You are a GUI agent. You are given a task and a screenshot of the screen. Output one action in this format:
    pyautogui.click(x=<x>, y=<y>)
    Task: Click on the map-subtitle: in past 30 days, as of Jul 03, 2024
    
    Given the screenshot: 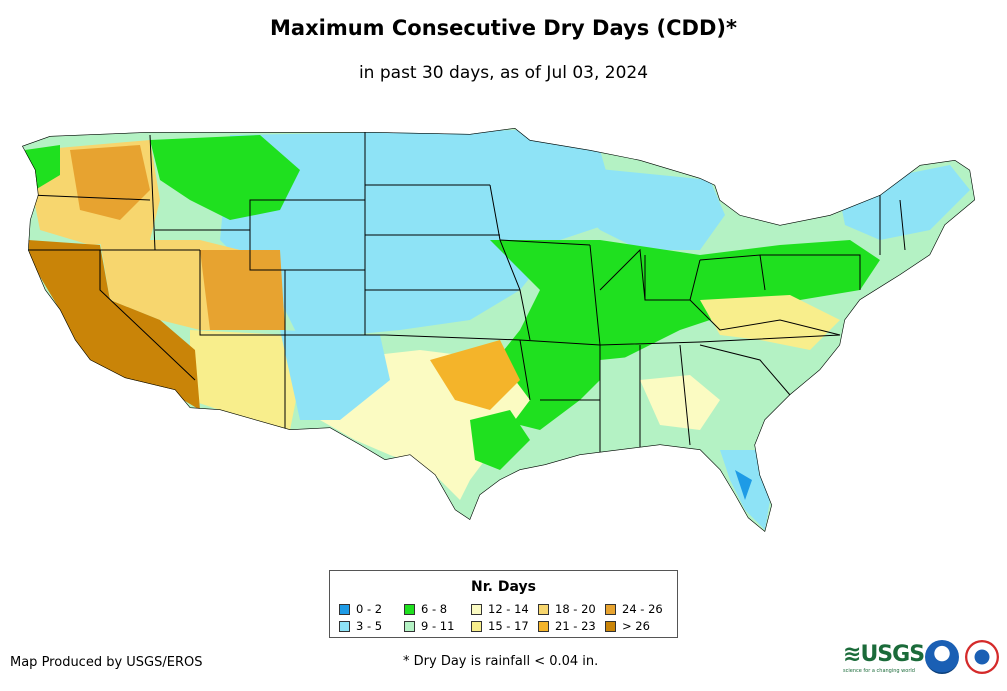 What is the action you would take?
    pyautogui.click(x=503, y=73)
    